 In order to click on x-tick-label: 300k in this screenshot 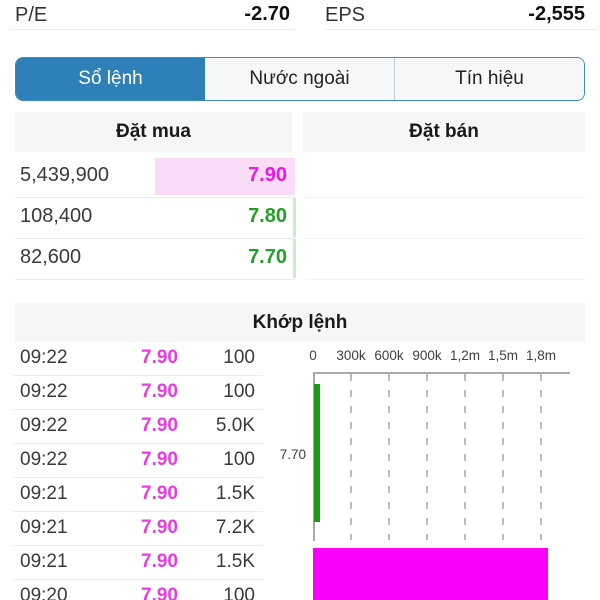, I will do `click(351, 355)`.